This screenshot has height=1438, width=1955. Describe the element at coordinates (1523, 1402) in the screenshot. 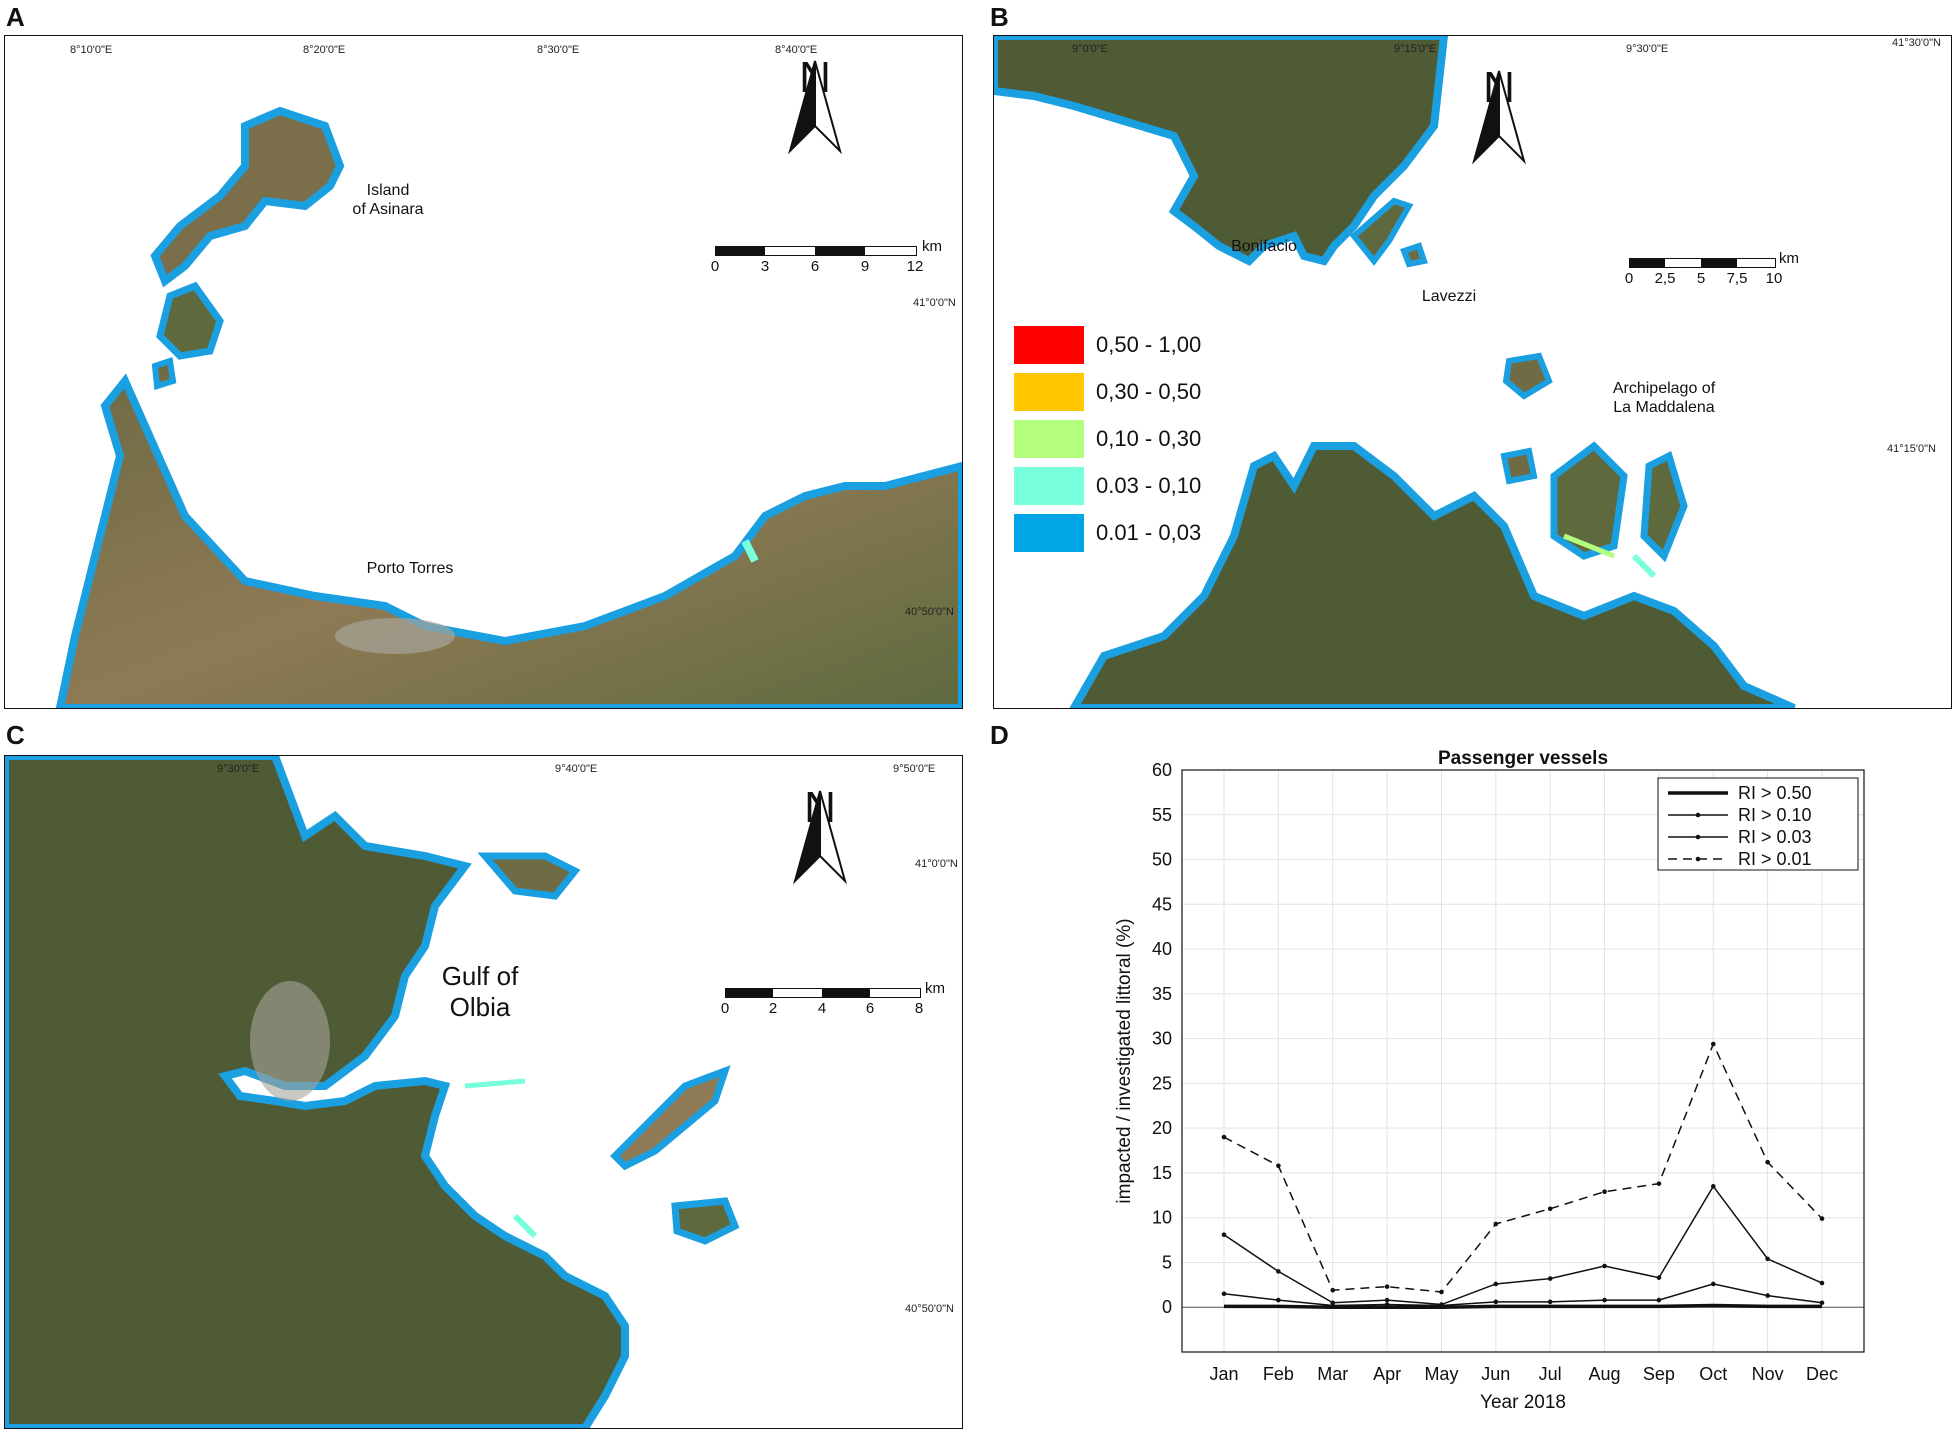

I see `x-axis-label: Year 2018` at that location.